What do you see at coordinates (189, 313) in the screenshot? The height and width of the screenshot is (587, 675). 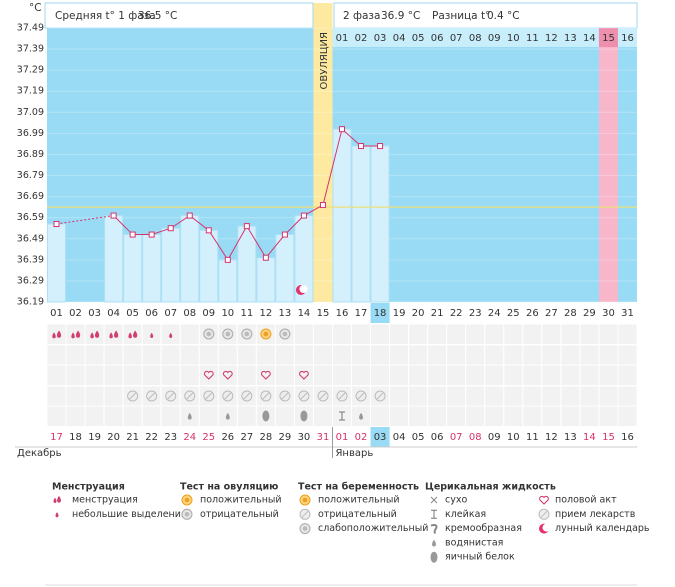 I see `cycle-day-label: 08` at bounding box center [189, 313].